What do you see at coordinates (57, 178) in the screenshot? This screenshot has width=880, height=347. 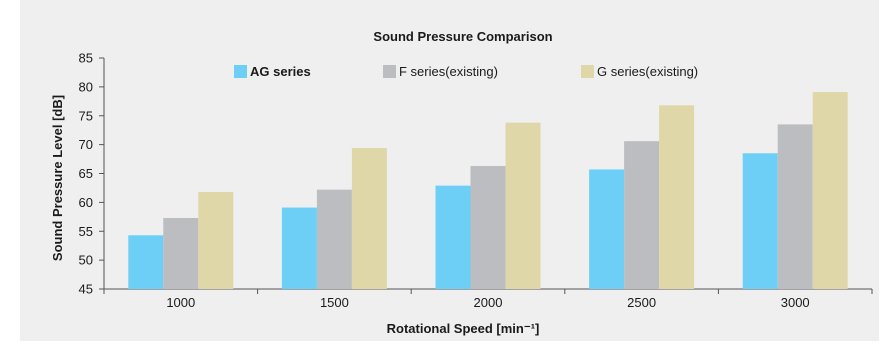 I see `y-axis-label: Sound Pressure Level [dB]` at bounding box center [57, 178].